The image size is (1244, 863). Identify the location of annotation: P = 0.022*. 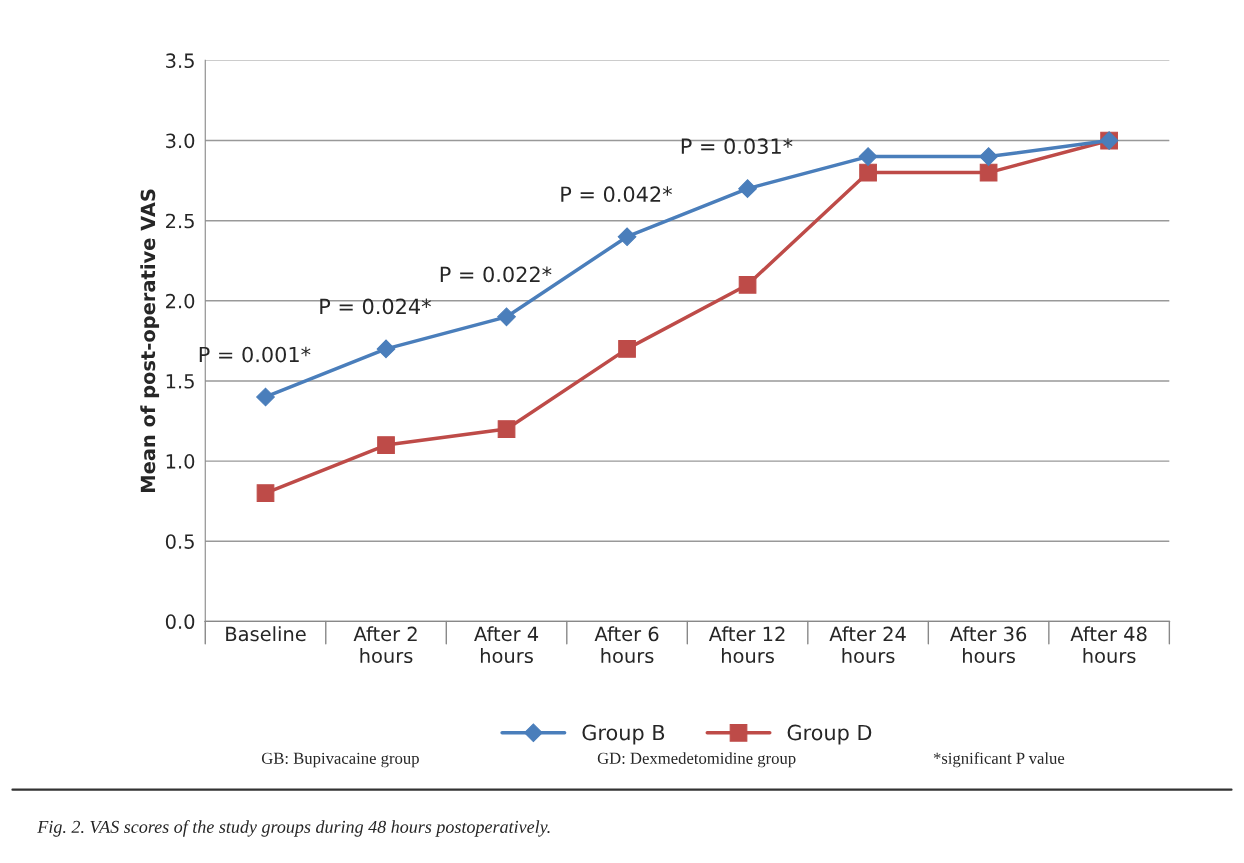
(496, 274).